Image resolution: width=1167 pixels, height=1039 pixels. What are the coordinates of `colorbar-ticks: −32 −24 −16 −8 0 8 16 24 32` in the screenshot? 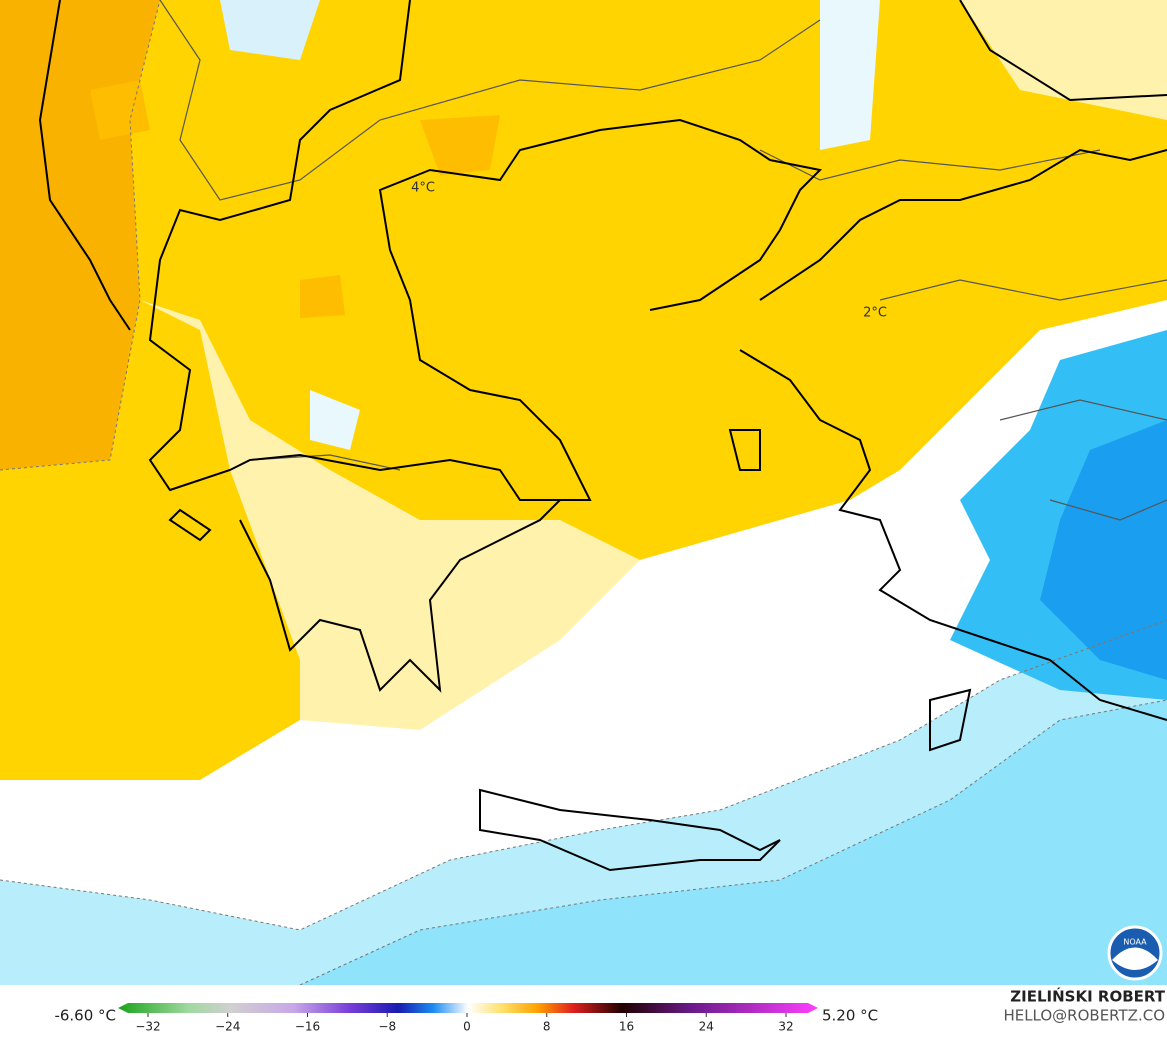 It's located at (464, 1023).